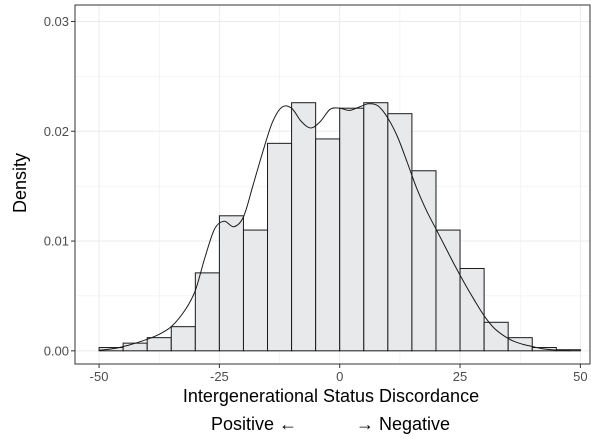  Describe the element at coordinates (56, 131) in the screenshot. I see `y-tick-label-2: 0.02` at that location.